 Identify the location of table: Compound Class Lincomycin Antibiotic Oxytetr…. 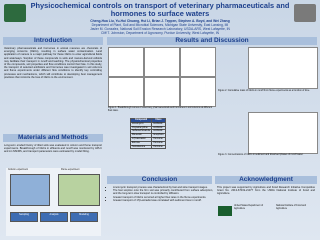
(147, 134).